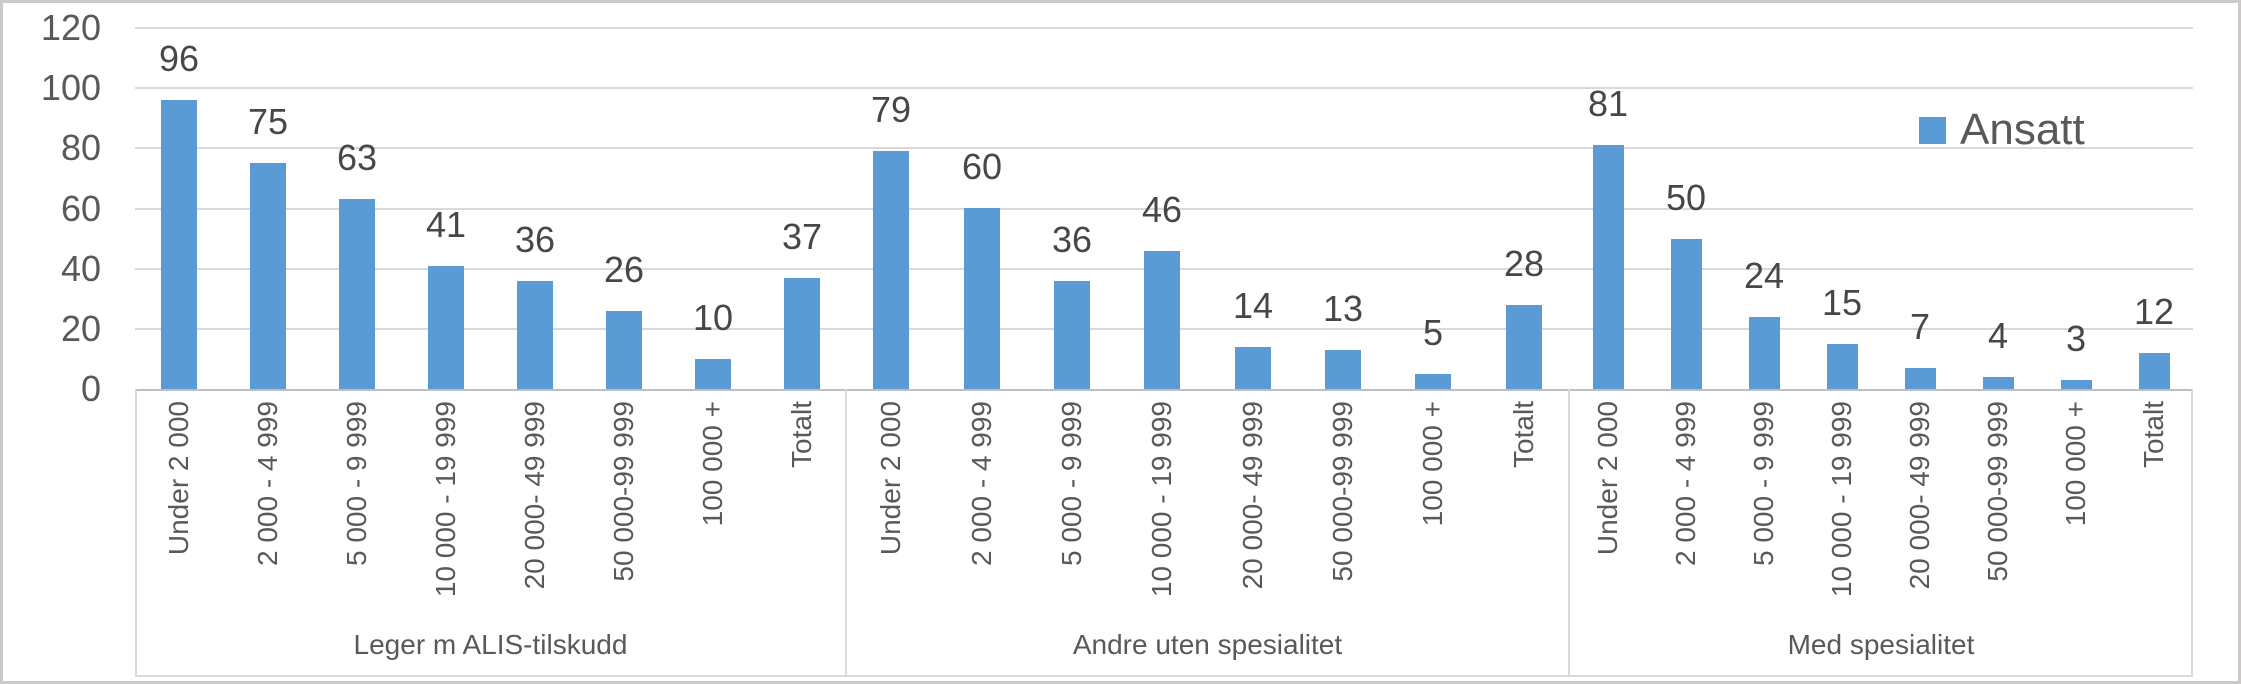  What do you see at coordinates (357, 157) in the screenshot?
I see `bar-value-label: 63` at bounding box center [357, 157].